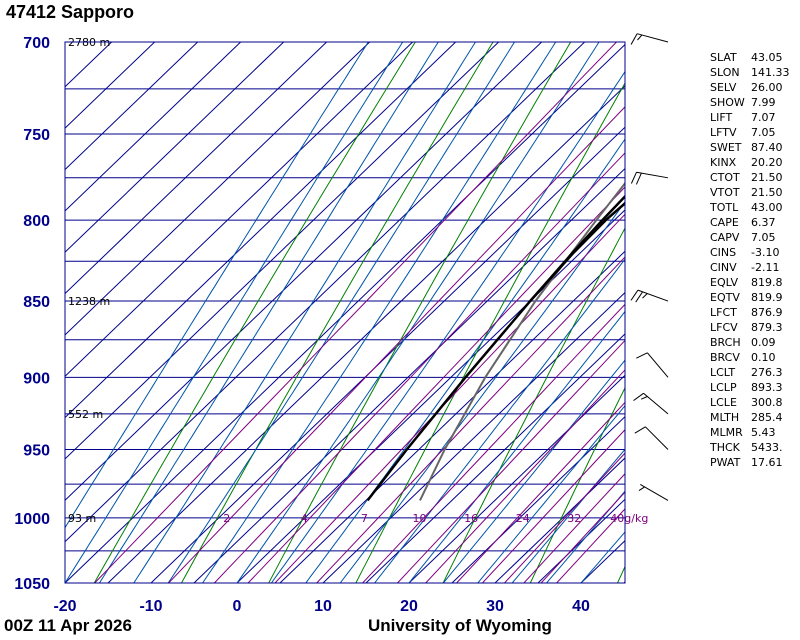 Image resolution: width=800 pixels, height=640 pixels. I want to click on index-key: SWET, so click(726, 147).